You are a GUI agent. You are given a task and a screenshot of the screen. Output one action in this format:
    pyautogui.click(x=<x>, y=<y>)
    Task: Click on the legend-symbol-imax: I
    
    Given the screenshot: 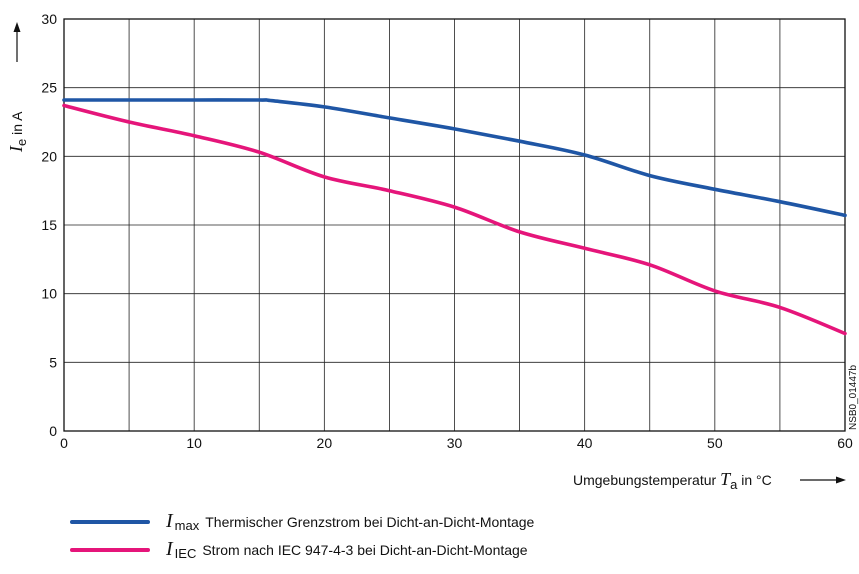 What is the action you would take?
    pyautogui.click(x=169, y=521)
    